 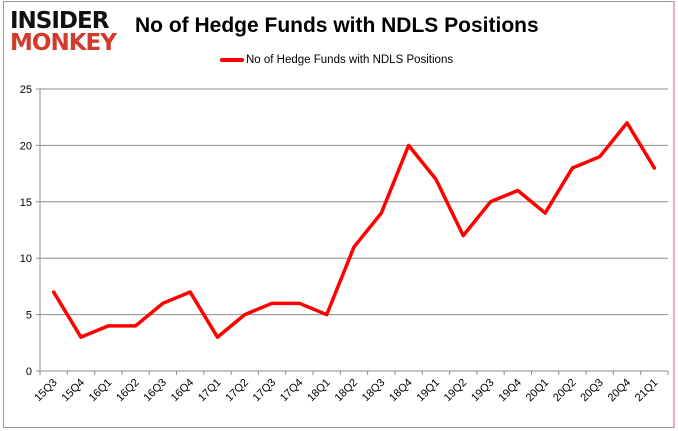 I want to click on x-tick-label: 18Q1, so click(x=319, y=391).